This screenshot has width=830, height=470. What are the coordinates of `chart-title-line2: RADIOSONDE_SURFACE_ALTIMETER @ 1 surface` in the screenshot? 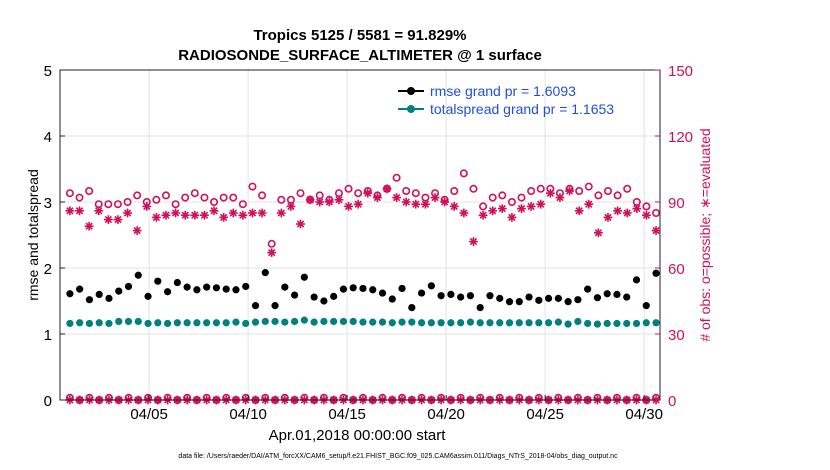 It's located at (360, 55).